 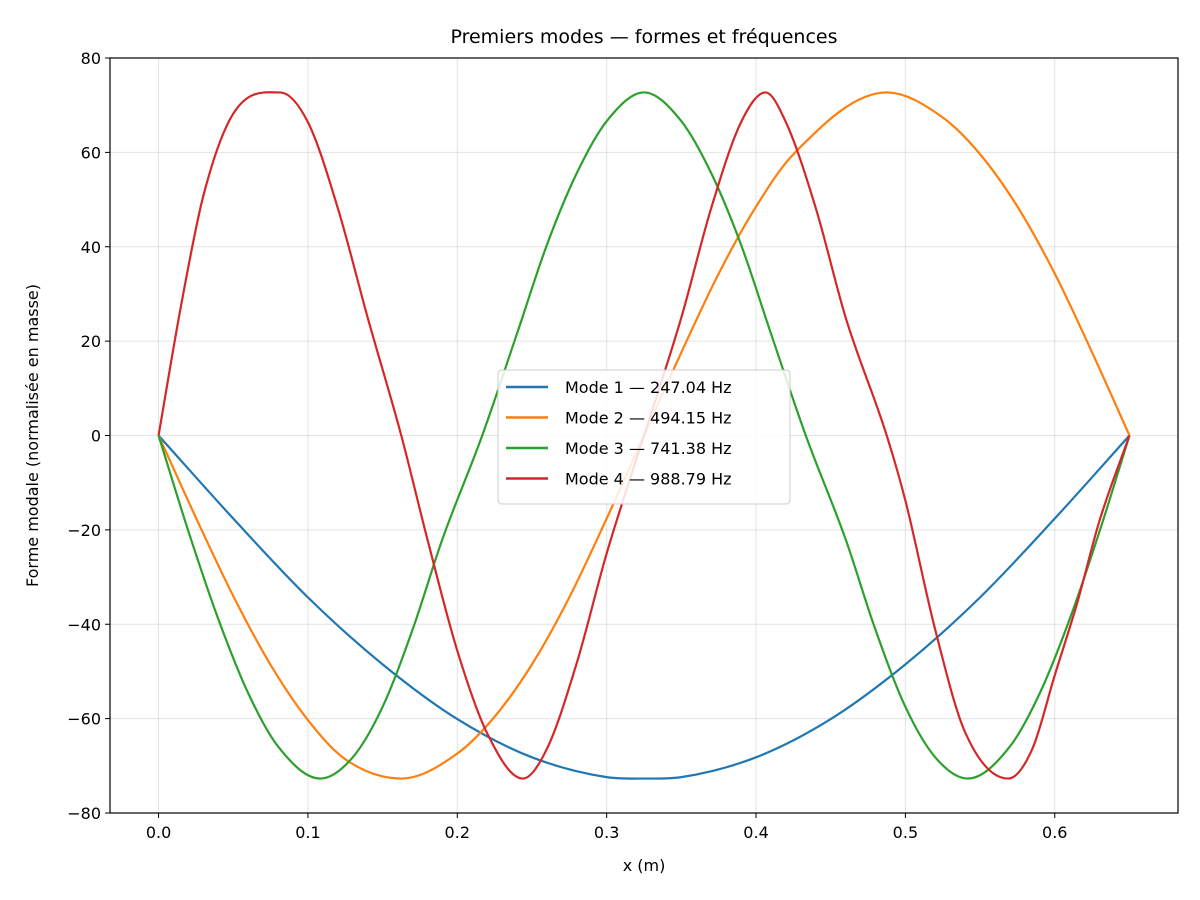 What do you see at coordinates (648, 387) in the screenshot?
I see `legend-label-mode-1: Mode 1 — 247.04 Hz` at bounding box center [648, 387].